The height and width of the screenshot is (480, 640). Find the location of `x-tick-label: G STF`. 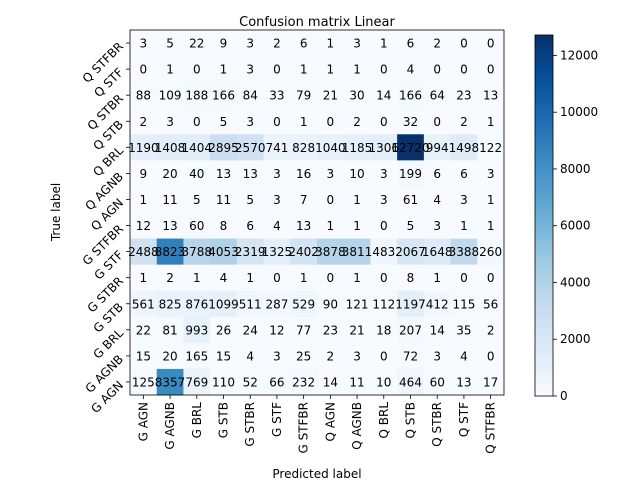

x-tick-label: G STF is located at coordinates (277, 419).